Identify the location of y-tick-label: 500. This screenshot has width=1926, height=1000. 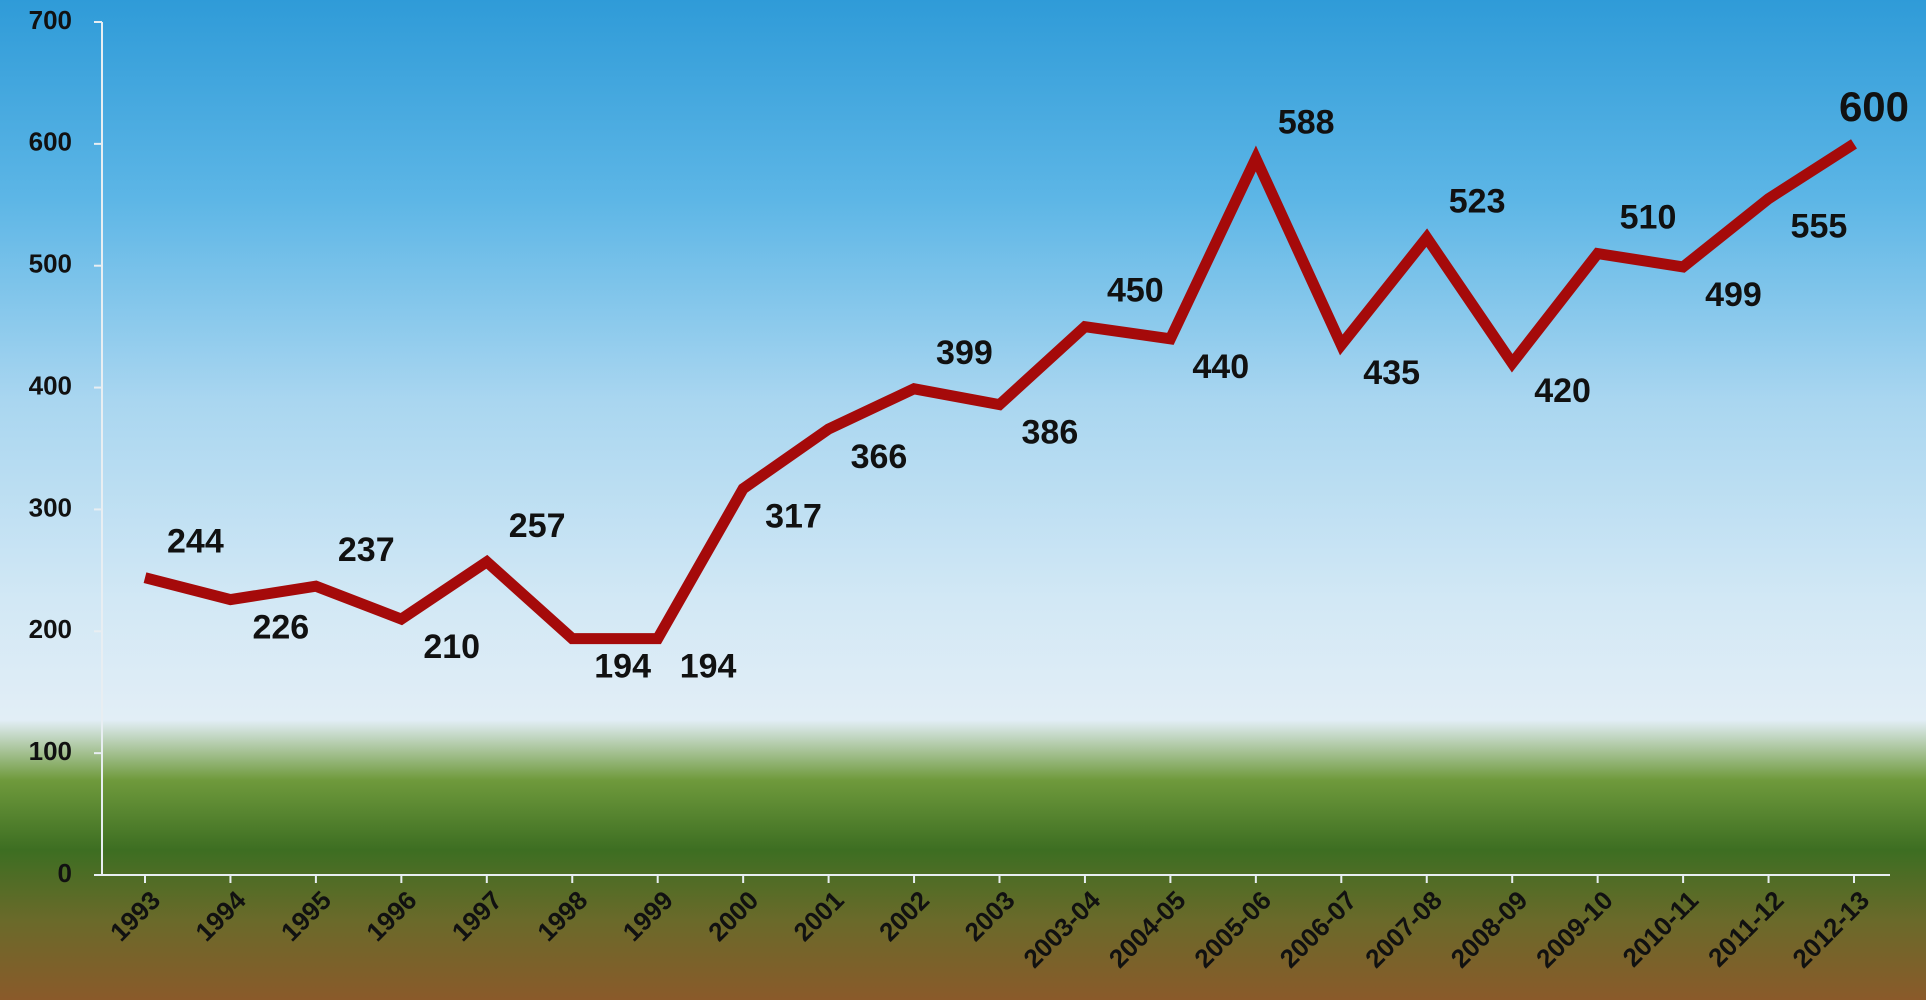
(50, 264).